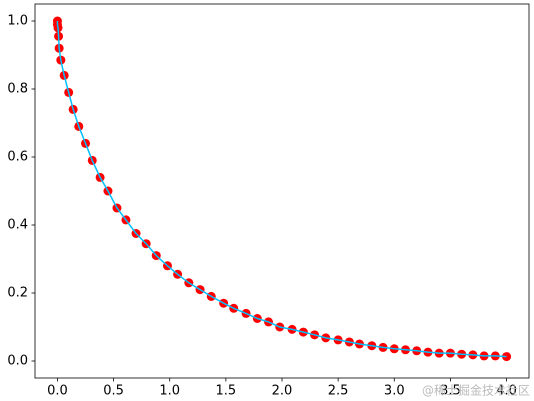 The width and height of the screenshot is (534, 401). What do you see at coordinates (17, 293) in the screenshot?
I see `y-tick-label: 0.2` at bounding box center [17, 293].